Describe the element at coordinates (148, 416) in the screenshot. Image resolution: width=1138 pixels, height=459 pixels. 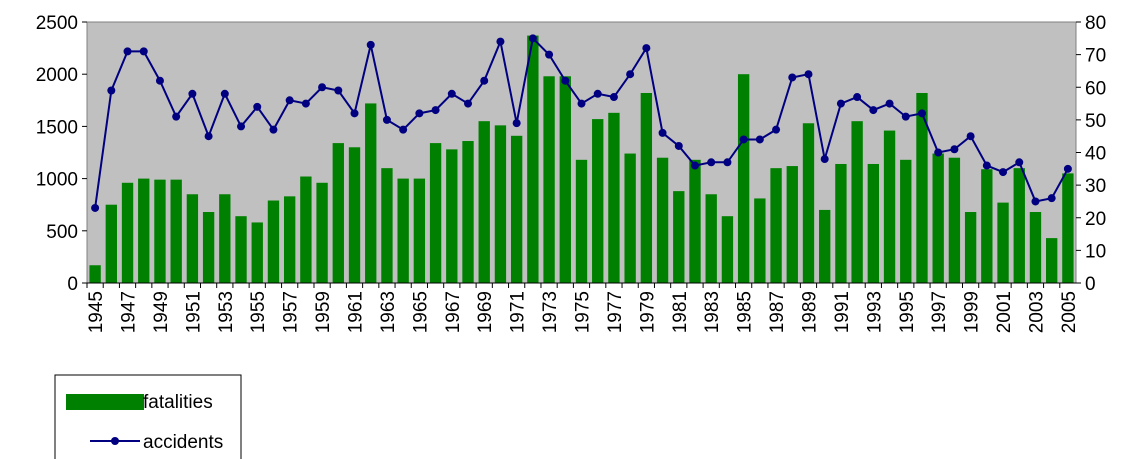
I see `legend-box` at that location.